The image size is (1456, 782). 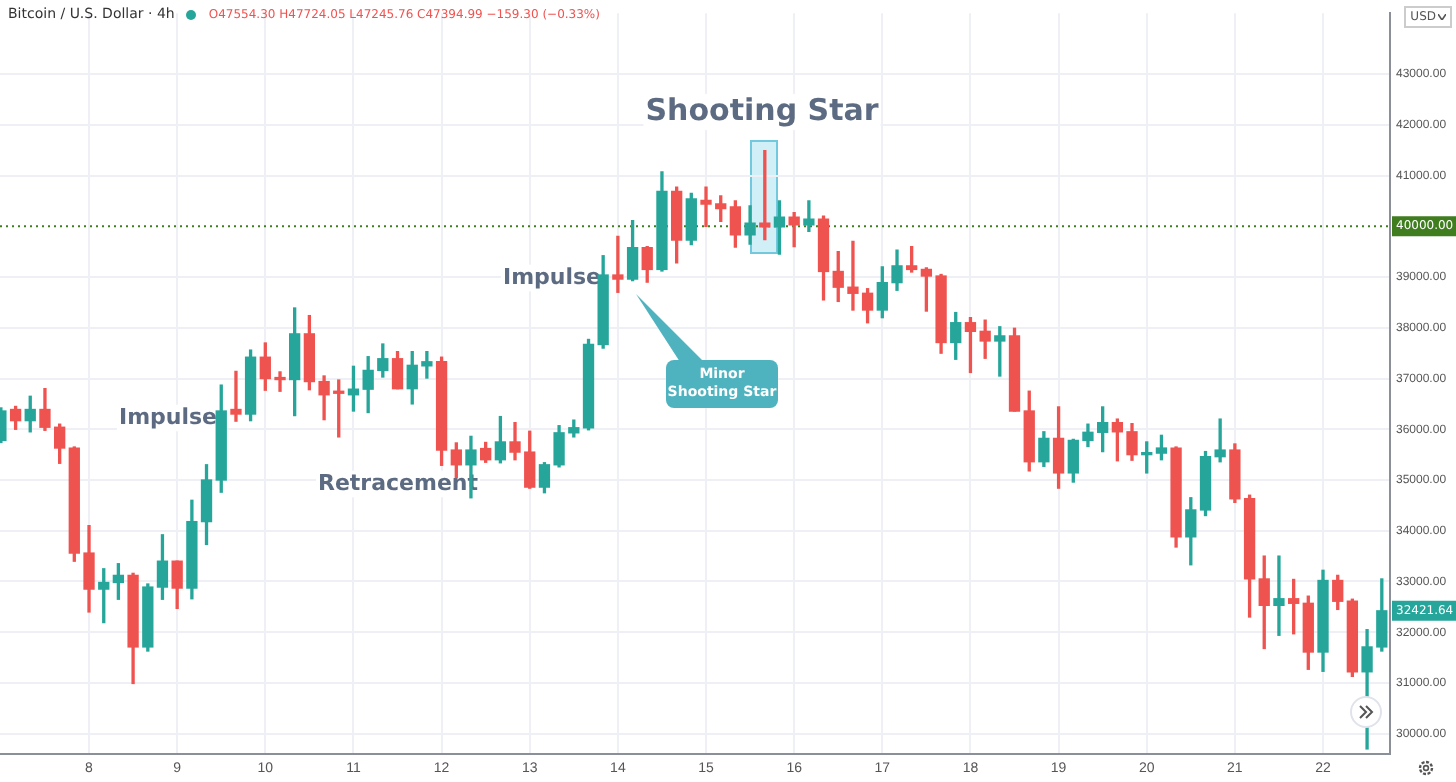 I want to click on annotation: Shooting Star, so click(x=762, y=109).